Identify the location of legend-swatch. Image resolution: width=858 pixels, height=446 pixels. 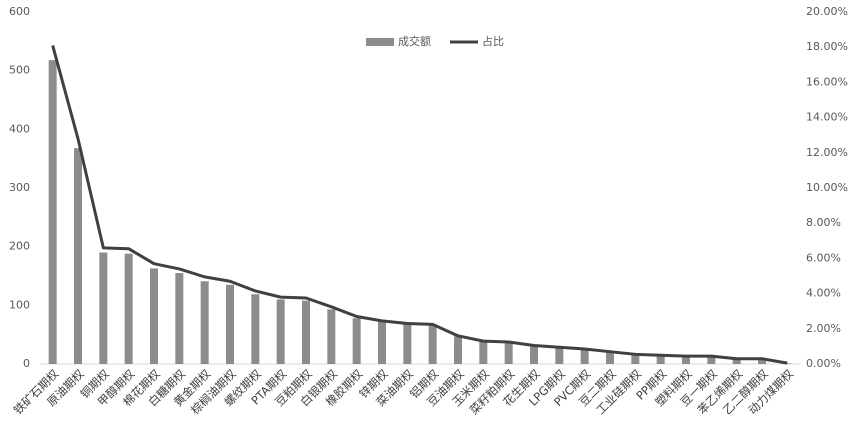
(380, 42).